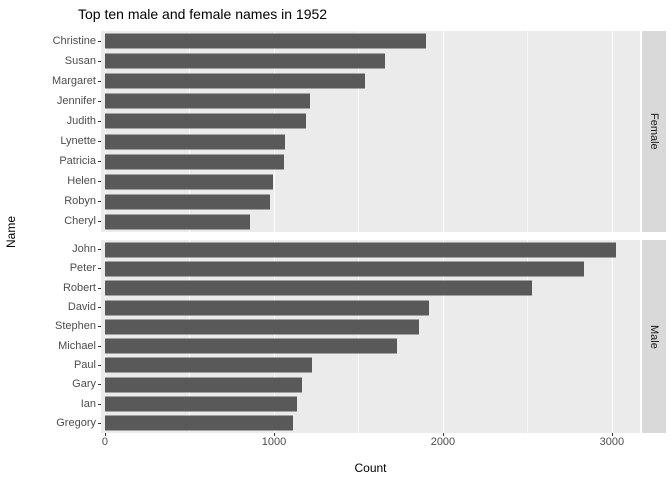  What do you see at coordinates (61, 403) in the screenshot?
I see `y-axis-label-row: Ian` at bounding box center [61, 403].